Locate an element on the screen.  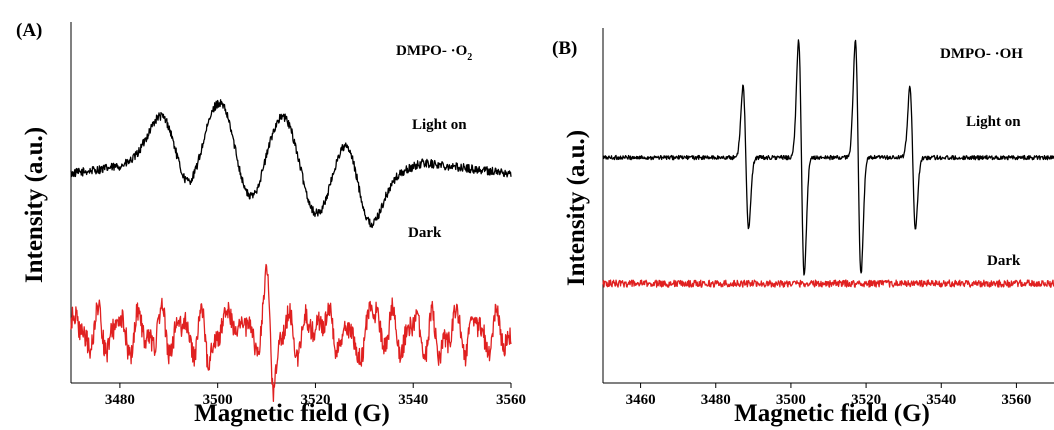
panel-a-radical-label-main: DMPO- ·O is located at coordinates (431, 51).